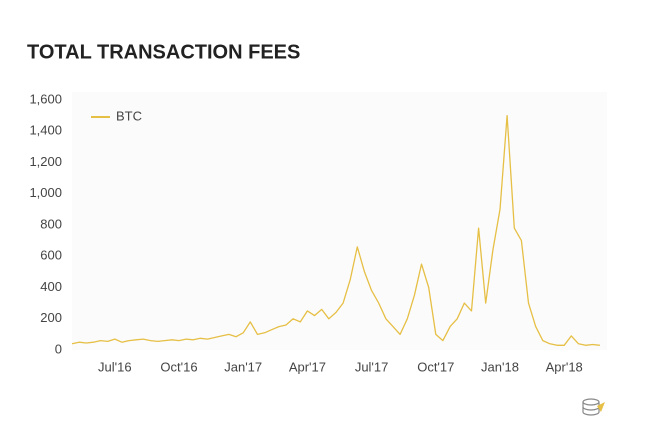  Describe the element at coordinates (163, 52) in the screenshot. I see `chart-title: TOTAL TRANSACTION FEES` at that location.